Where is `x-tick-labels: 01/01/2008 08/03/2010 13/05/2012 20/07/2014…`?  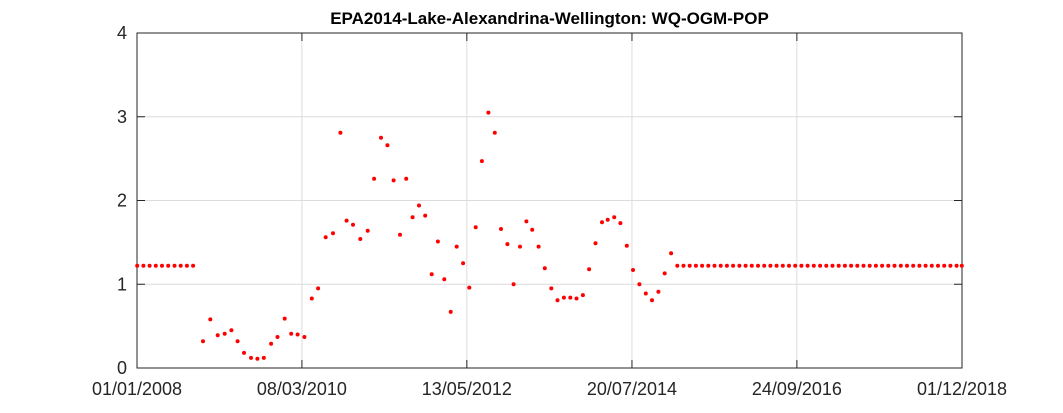 x-tick-labels: 01/01/2008 08/03/2010 13/05/2012 20/07/2014… is located at coordinates (549, 389).